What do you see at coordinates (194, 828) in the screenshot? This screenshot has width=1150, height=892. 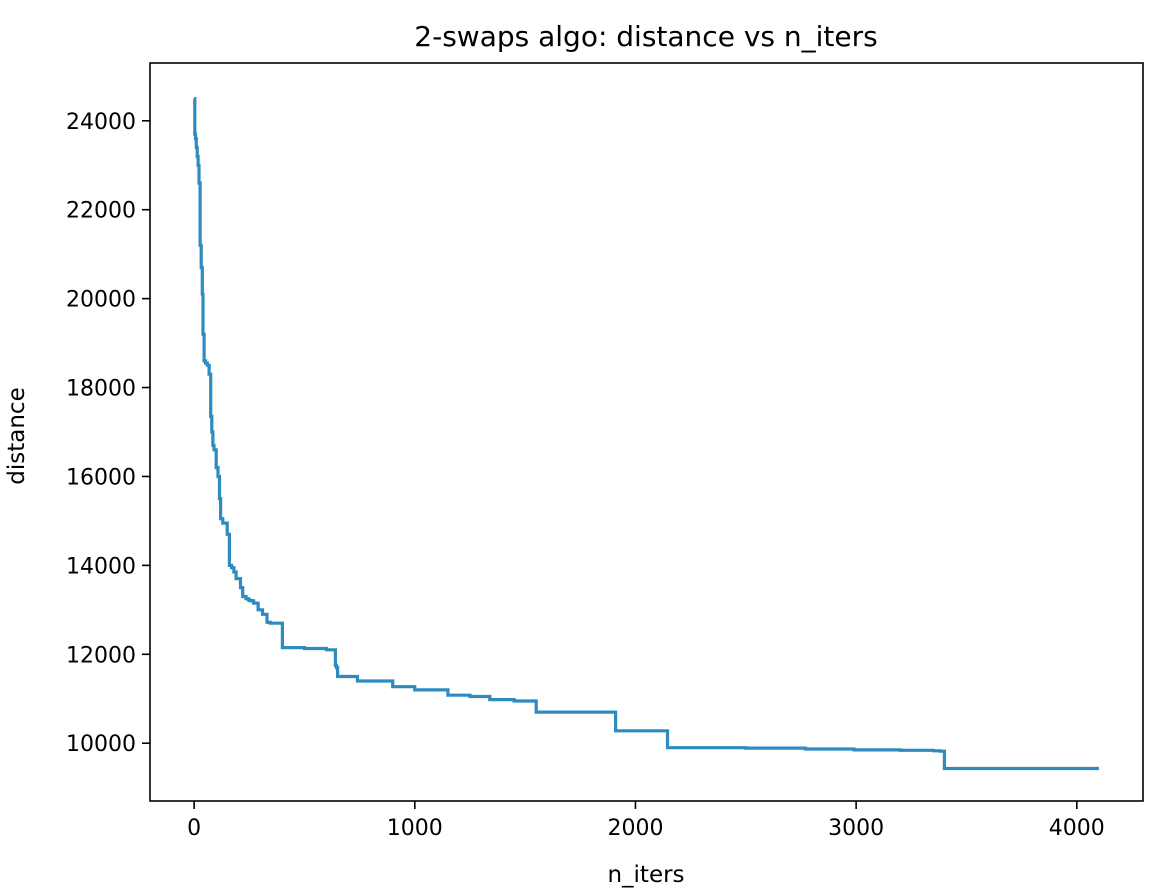 I see `x-tick-label: 0` at bounding box center [194, 828].